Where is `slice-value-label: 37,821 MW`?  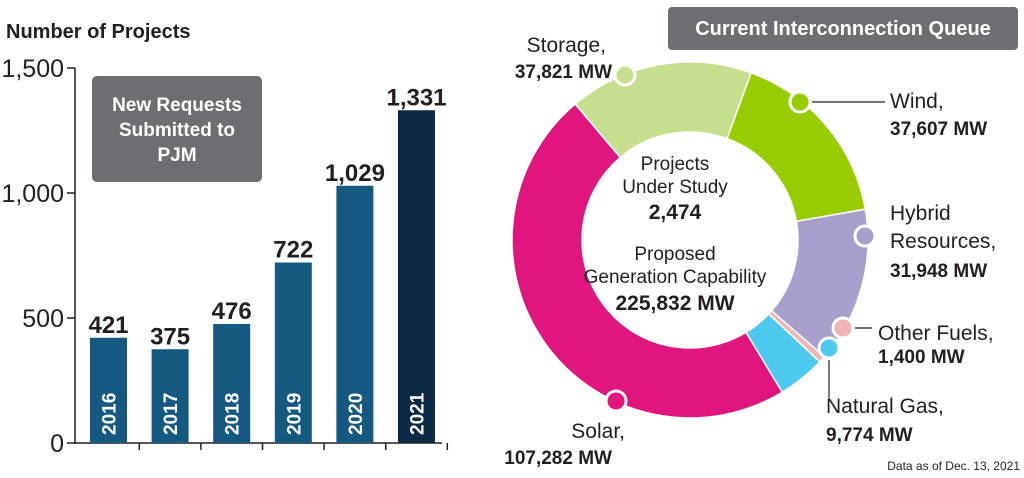 slice-value-label: 37,821 MW is located at coordinates (563, 72).